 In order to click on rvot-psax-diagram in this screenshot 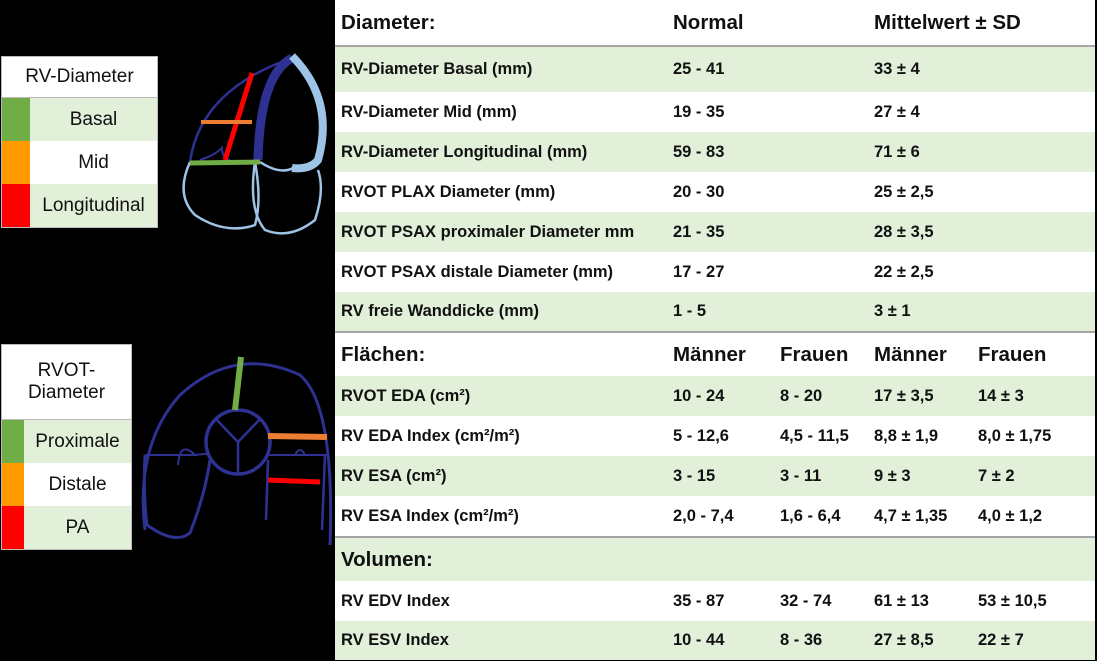, I will do `click(237, 451)`.